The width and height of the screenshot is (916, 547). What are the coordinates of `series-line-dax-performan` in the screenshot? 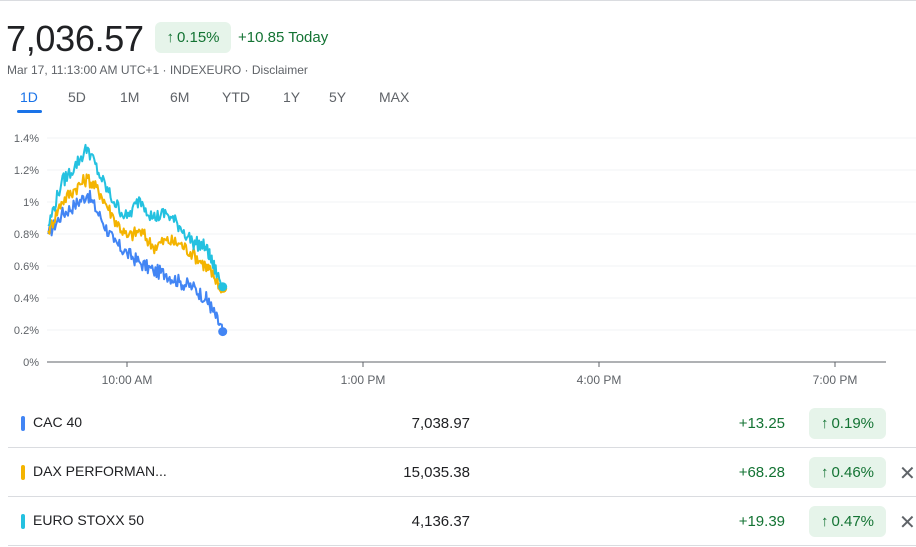 It's located at (135, 233).